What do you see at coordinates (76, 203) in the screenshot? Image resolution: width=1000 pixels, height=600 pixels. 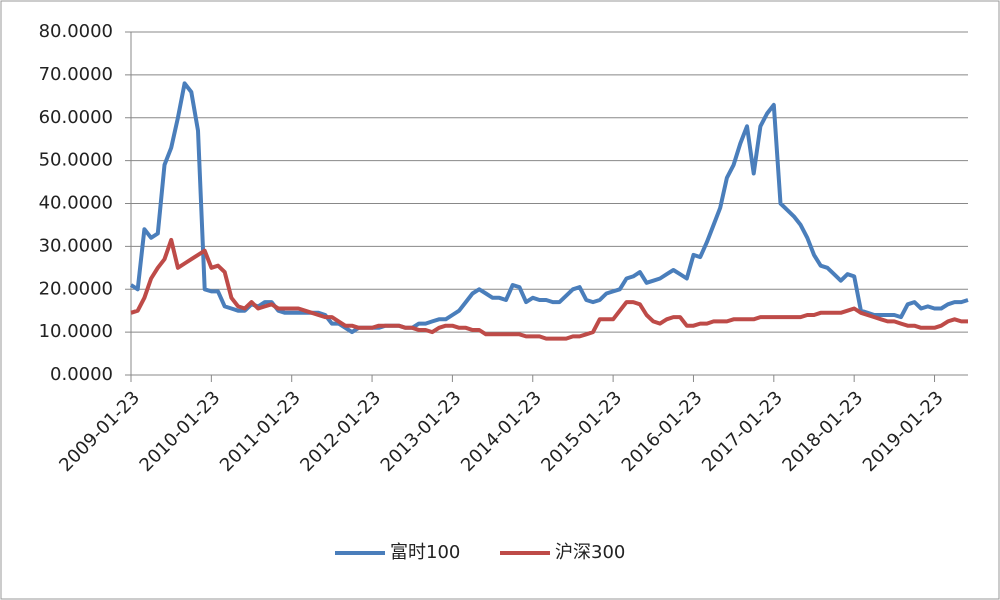 I see `y-tick-label: 40.0000` at bounding box center [76, 203].